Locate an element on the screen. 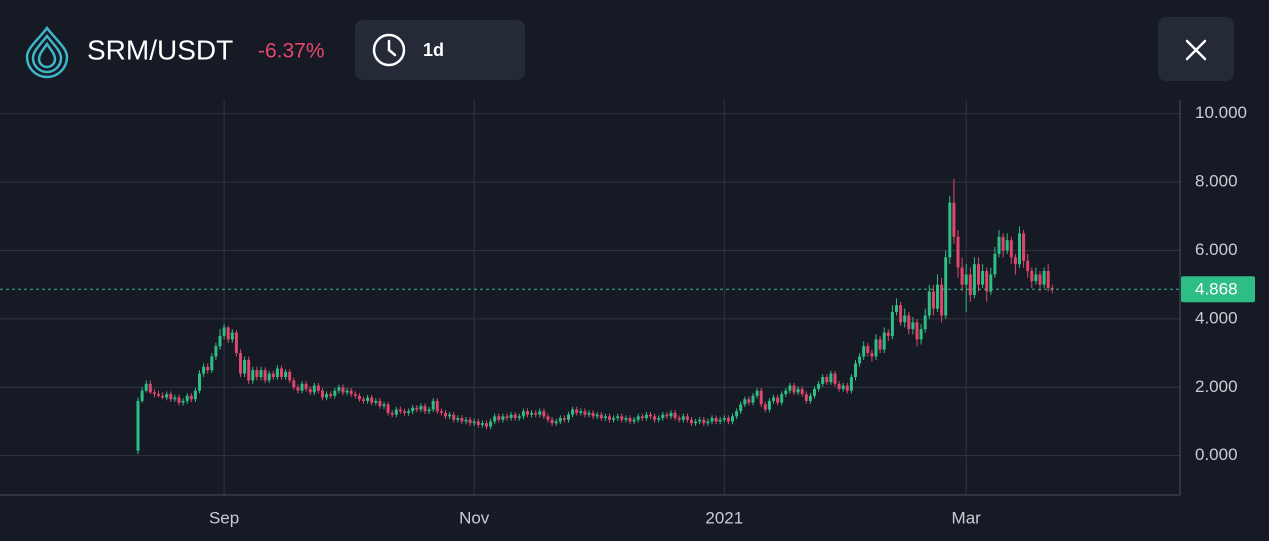 The image size is (1269, 541). pair-name: SRM/USDT is located at coordinates (160, 49).